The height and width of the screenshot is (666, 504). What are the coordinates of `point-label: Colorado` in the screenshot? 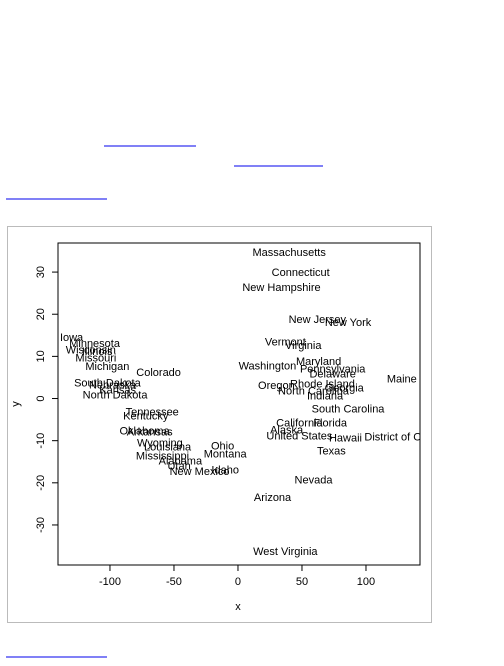 It's located at (158, 373).